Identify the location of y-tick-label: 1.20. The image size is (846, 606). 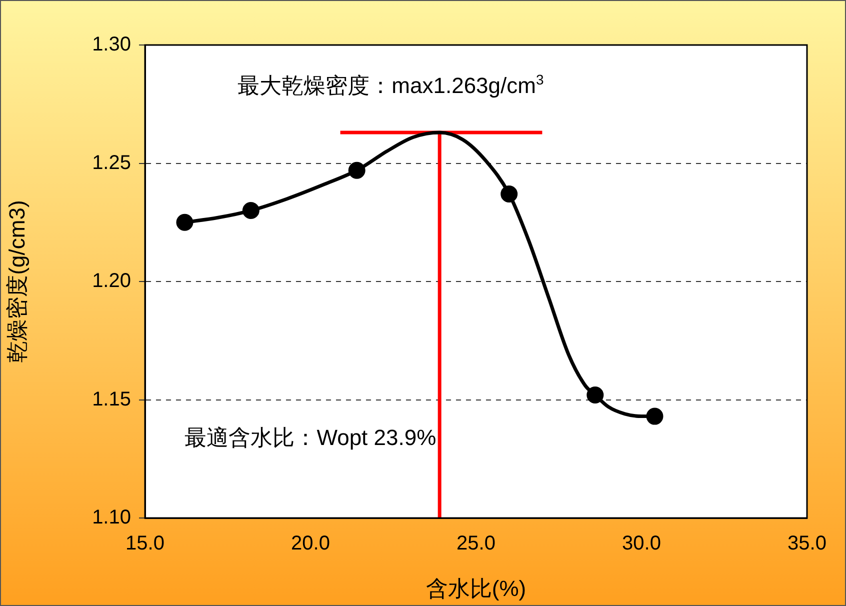
(111, 281).